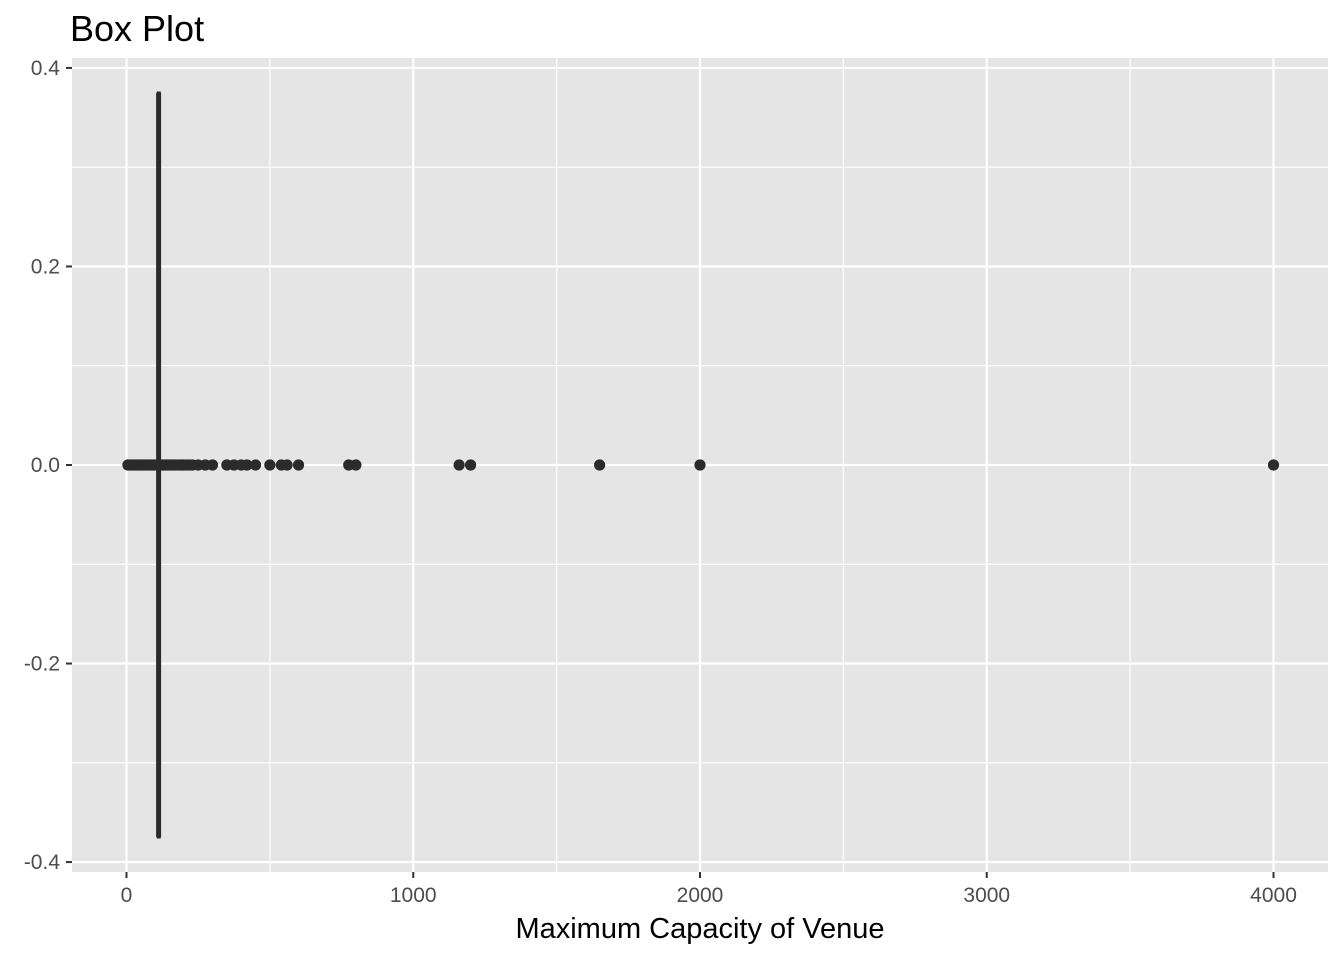 This screenshot has width=1344, height=960. Describe the element at coordinates (137, 28) in the screenshot. I see `chart-title: Box Plot` at that location.